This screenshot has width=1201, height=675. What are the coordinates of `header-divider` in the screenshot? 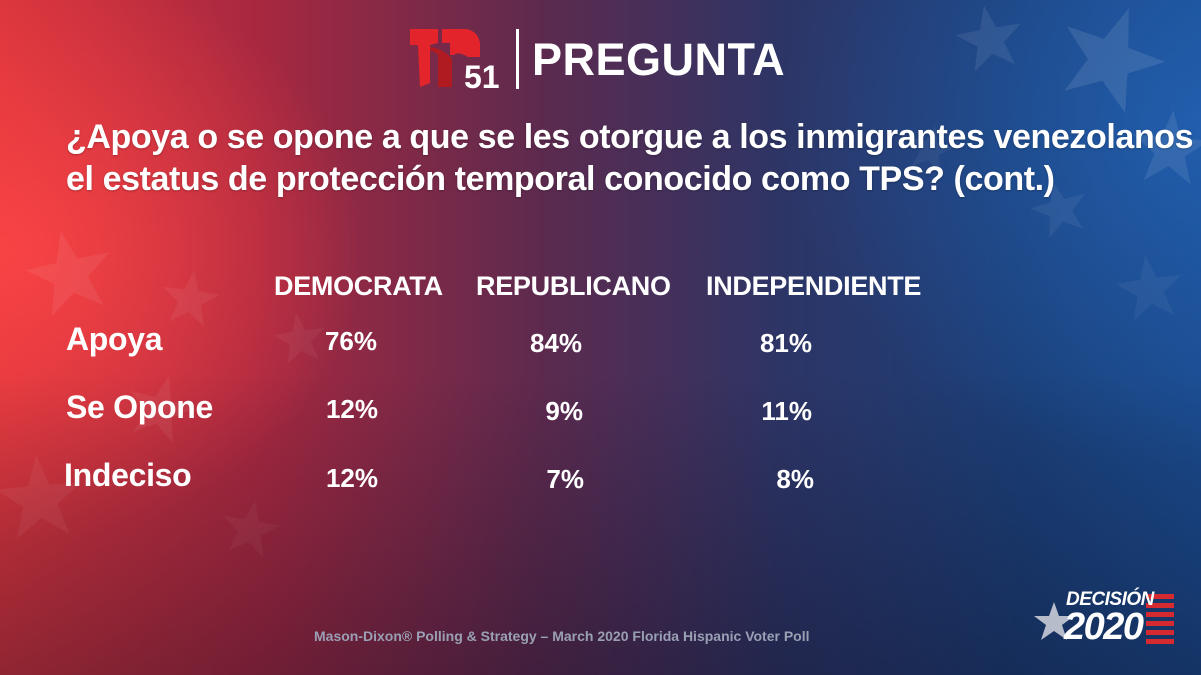 It's located at (517, 59).